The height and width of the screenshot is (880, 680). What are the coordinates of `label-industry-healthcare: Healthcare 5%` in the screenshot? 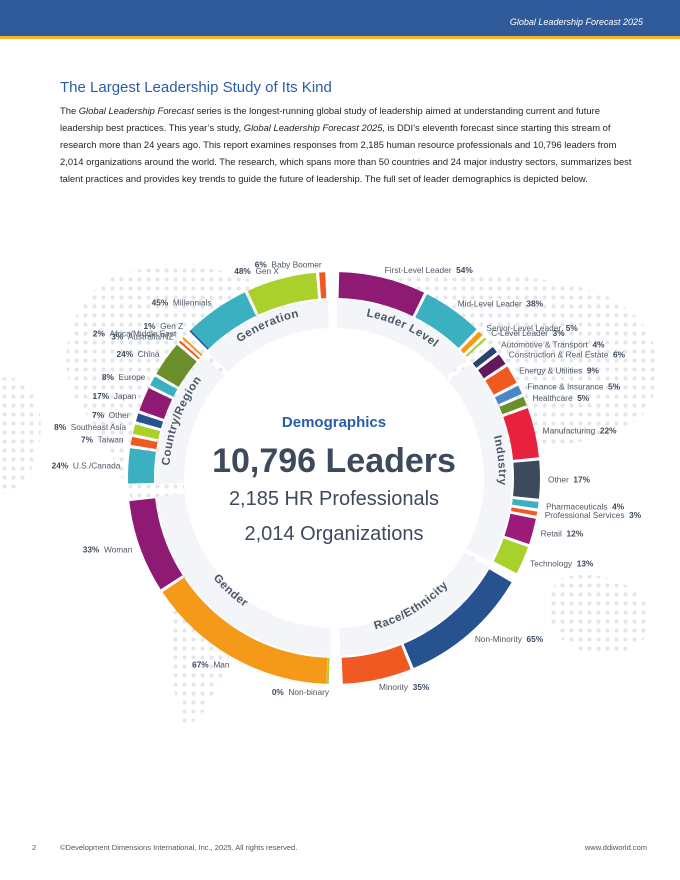 It's located at (560, 398).